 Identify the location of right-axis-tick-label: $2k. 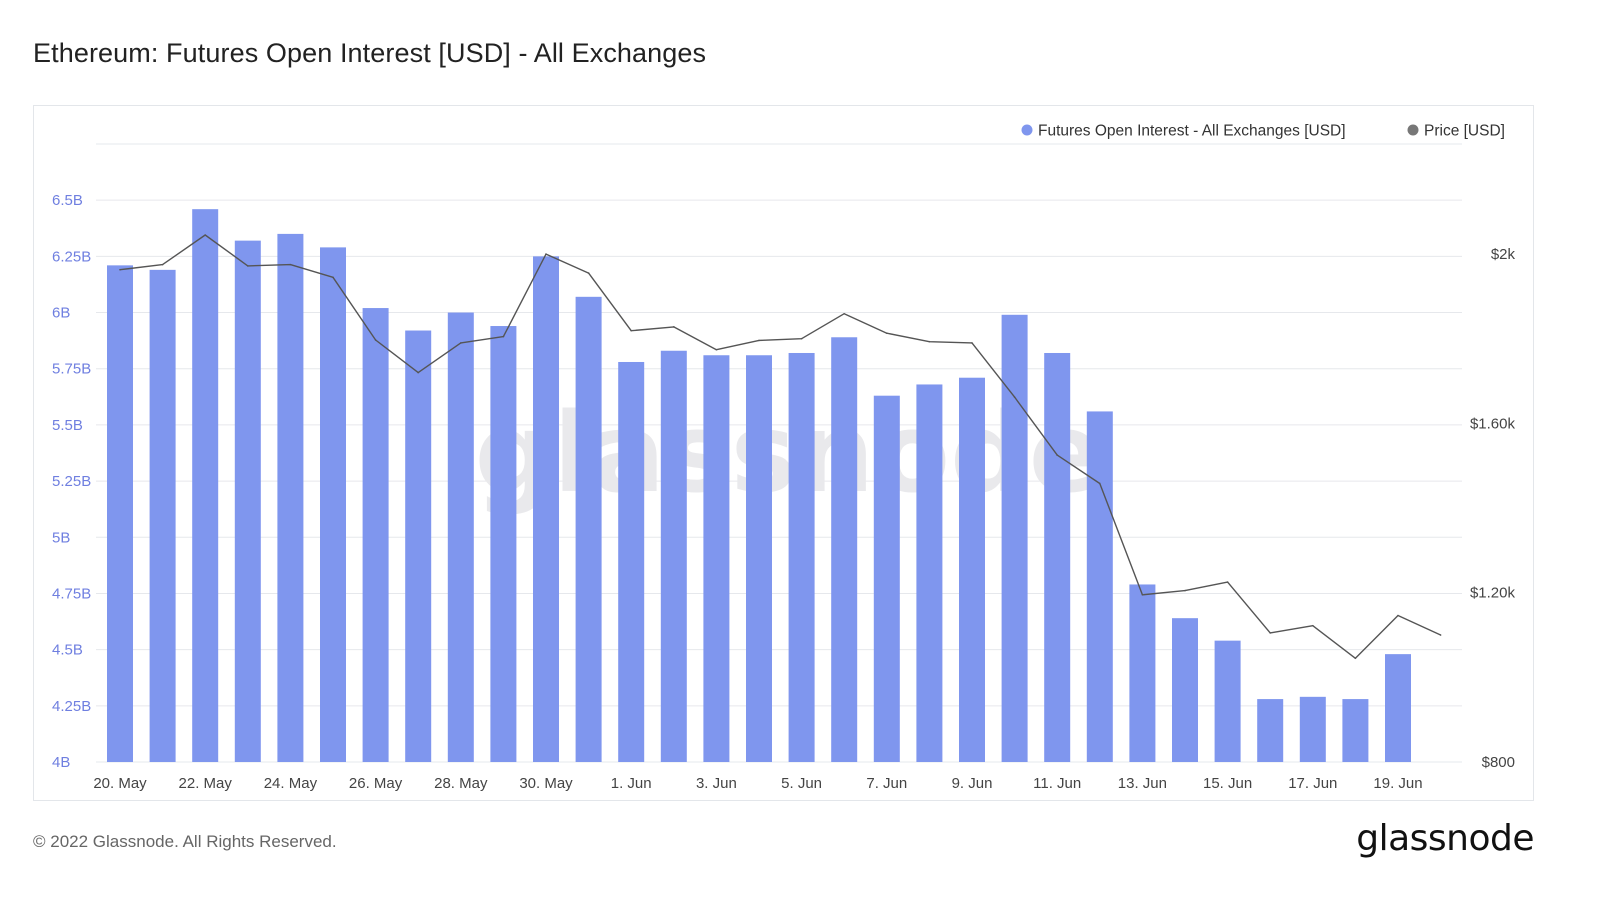
(1503, 254).